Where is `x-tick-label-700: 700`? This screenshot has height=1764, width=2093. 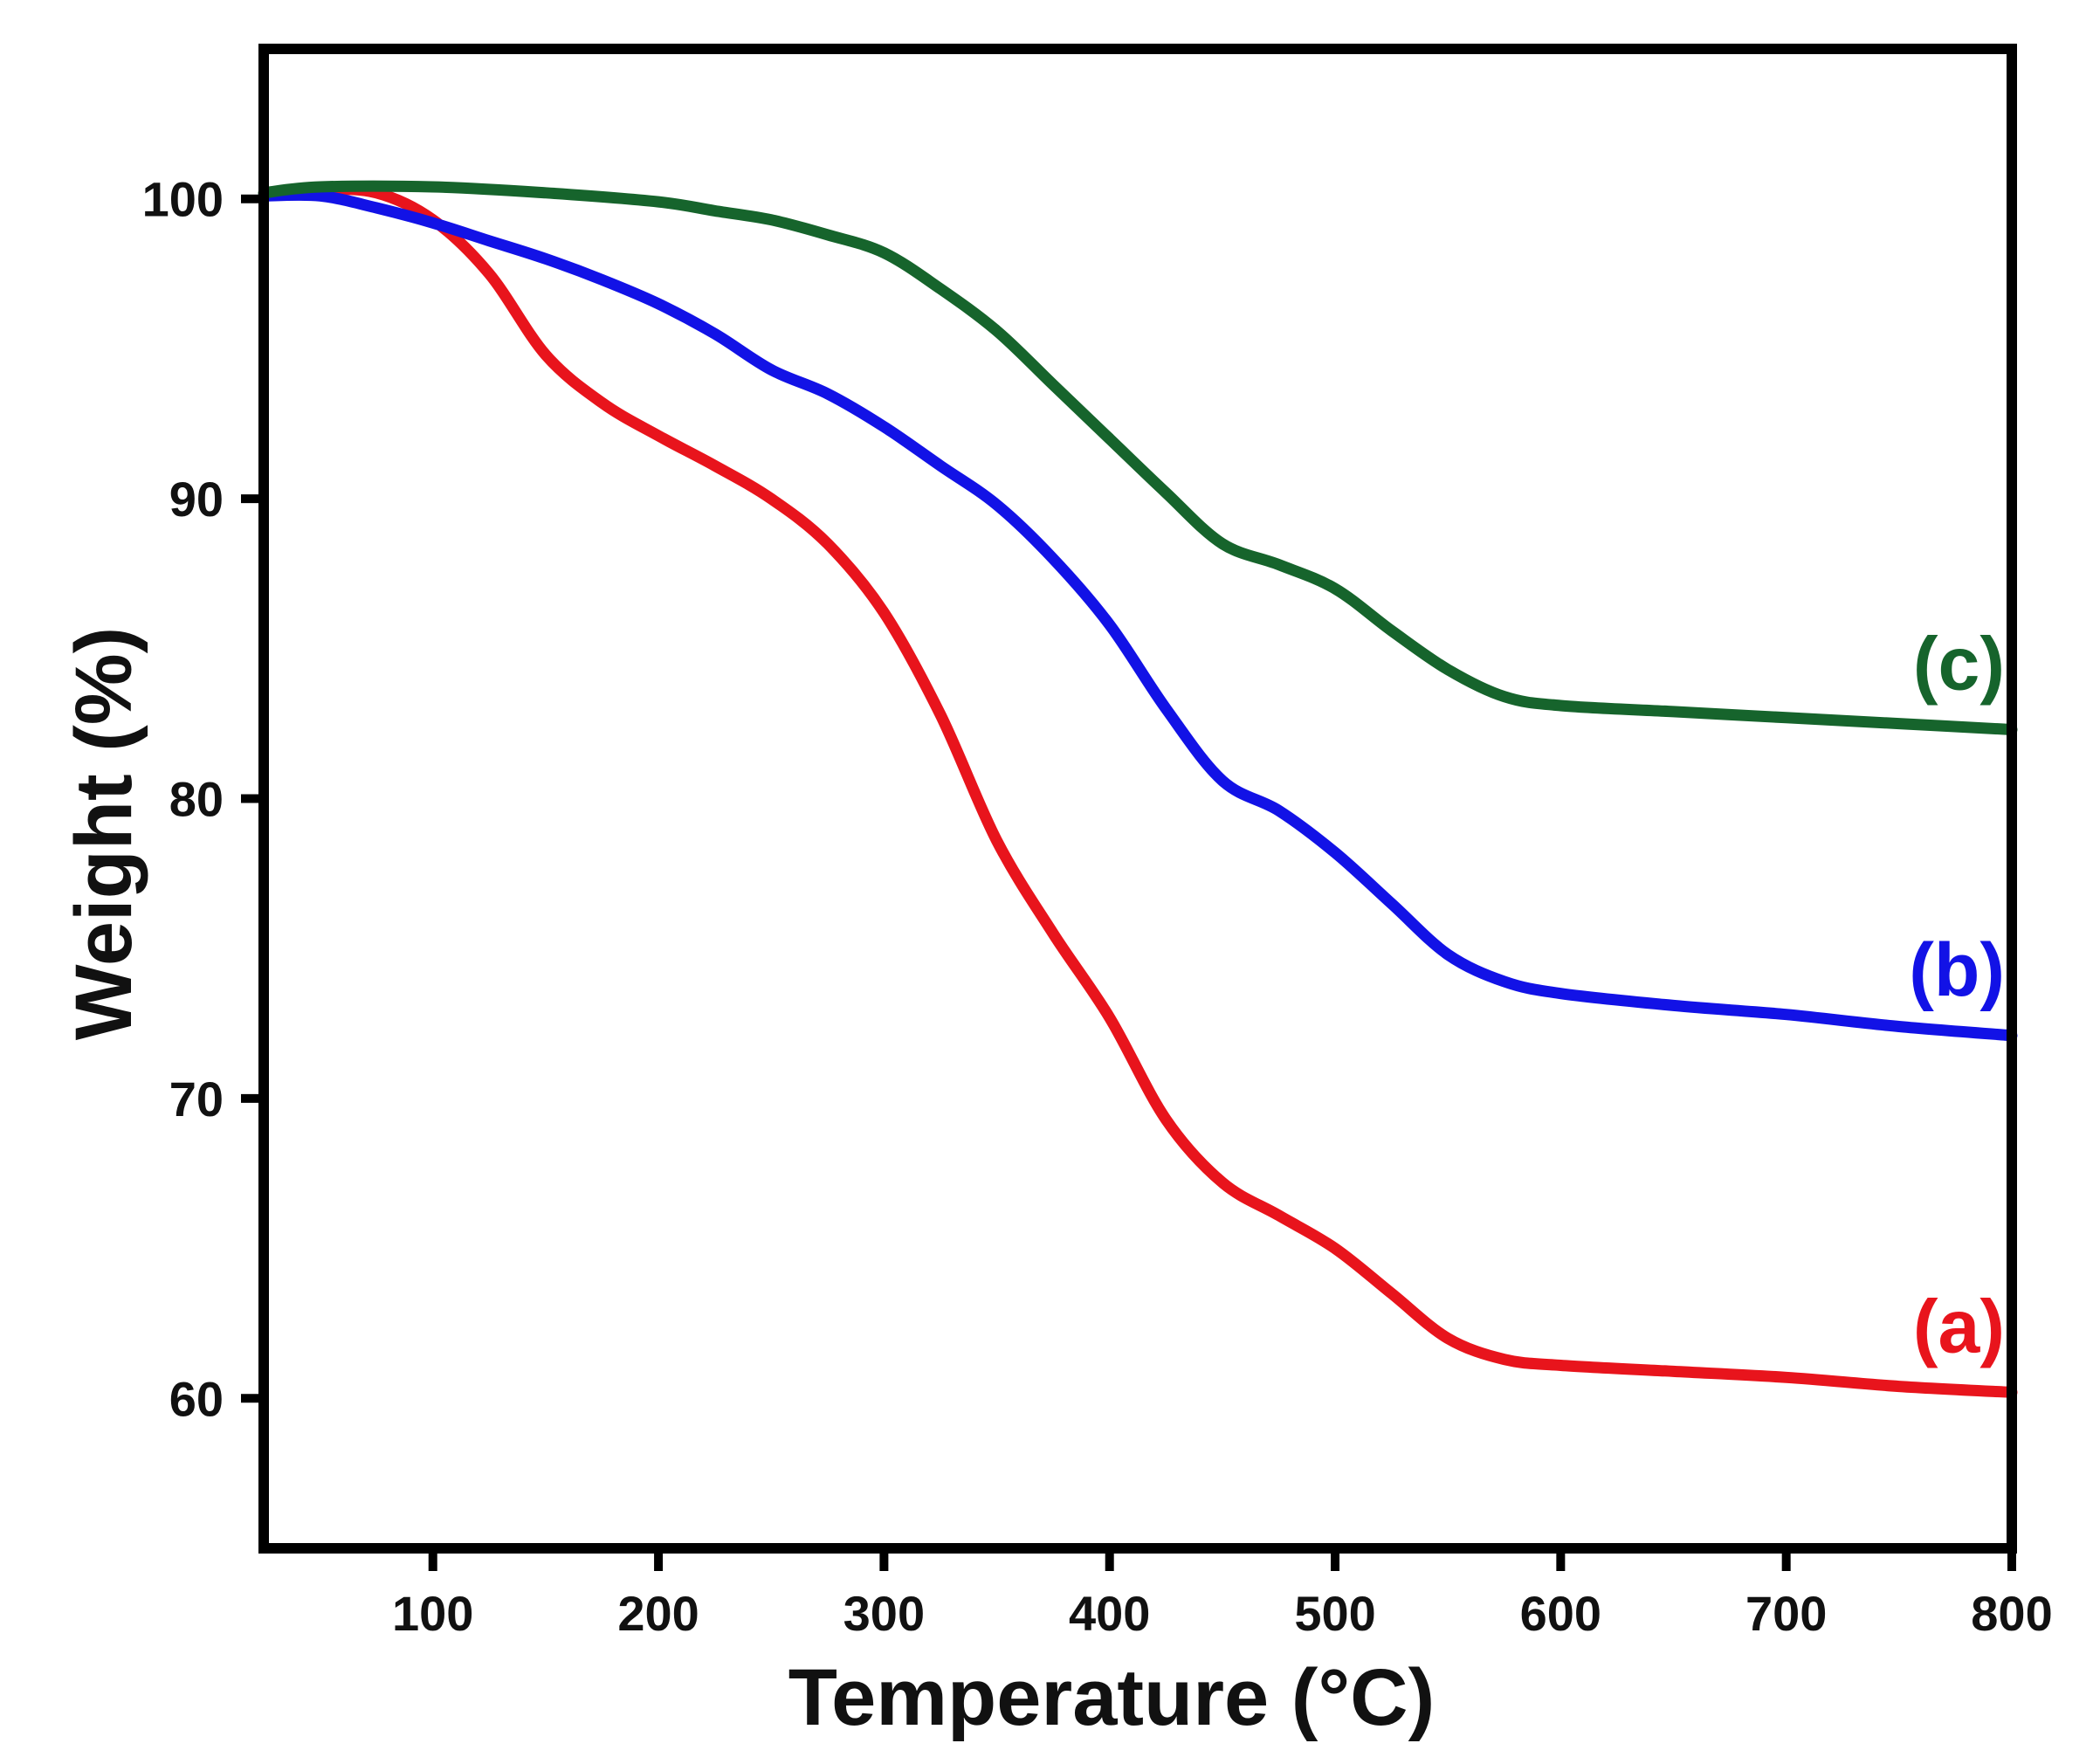
x-tick-label-700: 700 is located at coordinates (1786, 1614).